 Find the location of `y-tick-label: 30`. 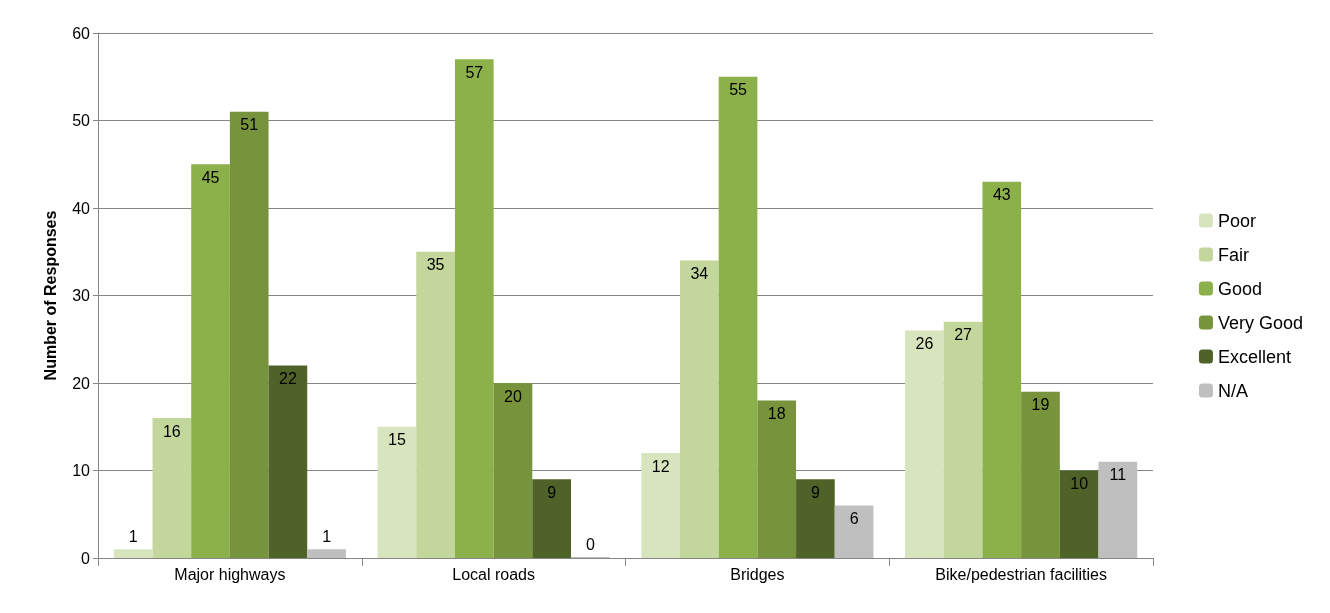

y-tick-label: 30 is located at coordinates (81, 295).